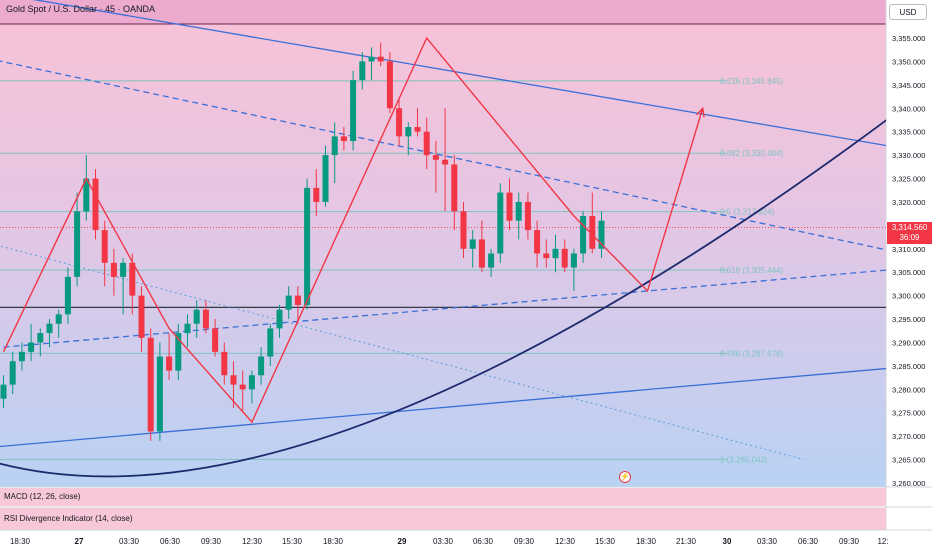 The image size is (932, 550). I want to click on price-tick-label: 3,305.000, so click(908, 272).